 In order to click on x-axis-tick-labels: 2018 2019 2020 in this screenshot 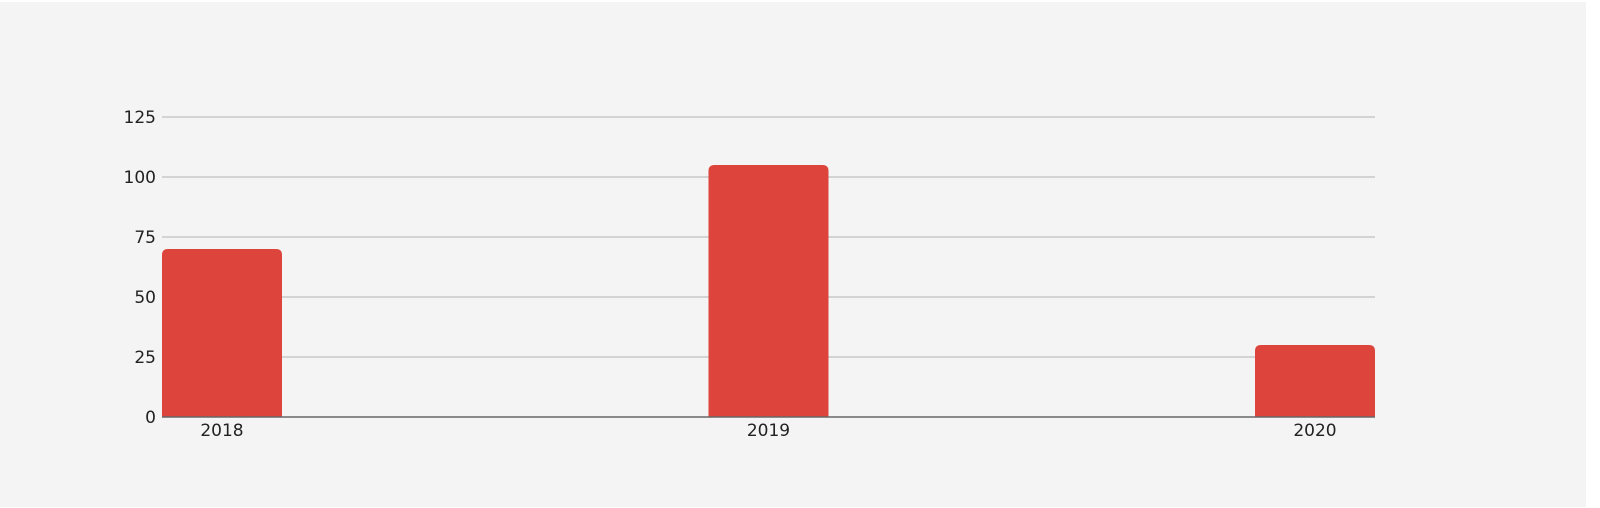, I will do `click(768, 431)`.